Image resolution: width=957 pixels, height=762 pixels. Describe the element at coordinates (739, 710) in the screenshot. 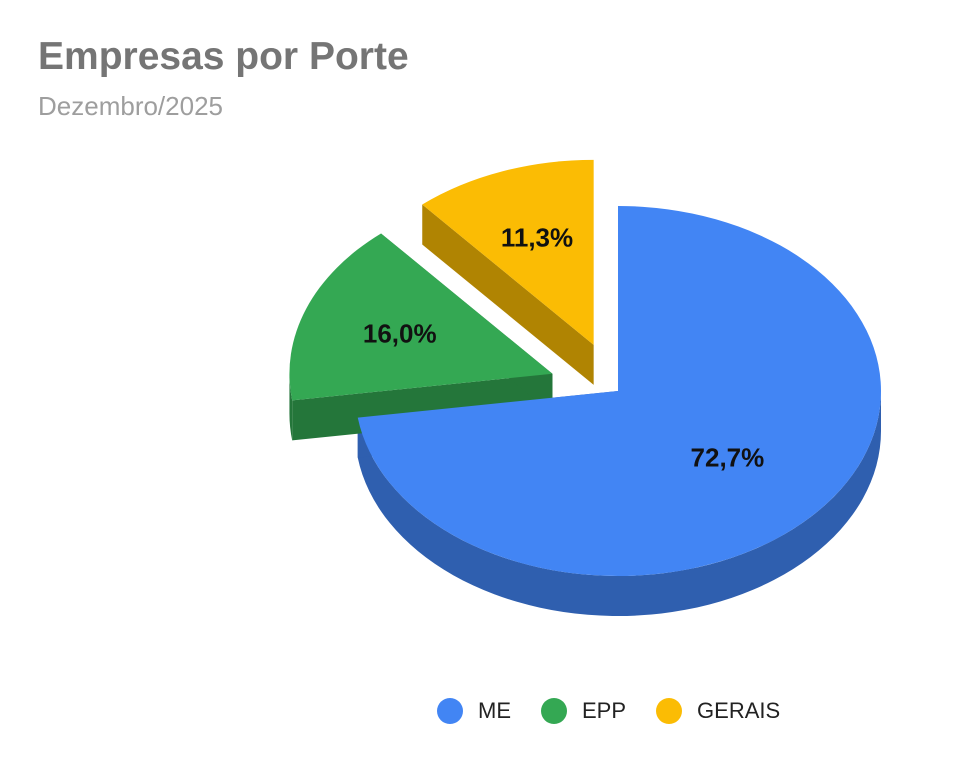

I see `legend-label: GERAIS` at that location.